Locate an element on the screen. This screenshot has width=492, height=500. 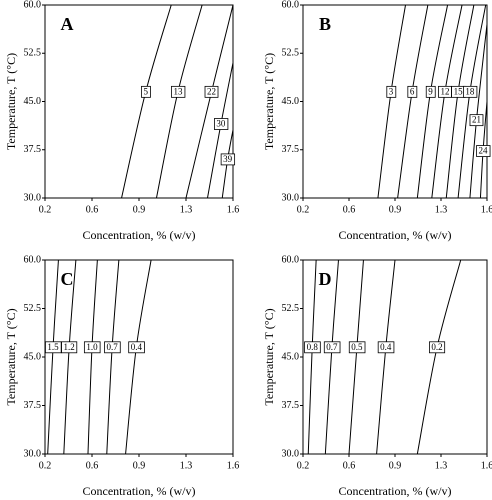
contour-value: 5 is located at coordinates (145, 91).